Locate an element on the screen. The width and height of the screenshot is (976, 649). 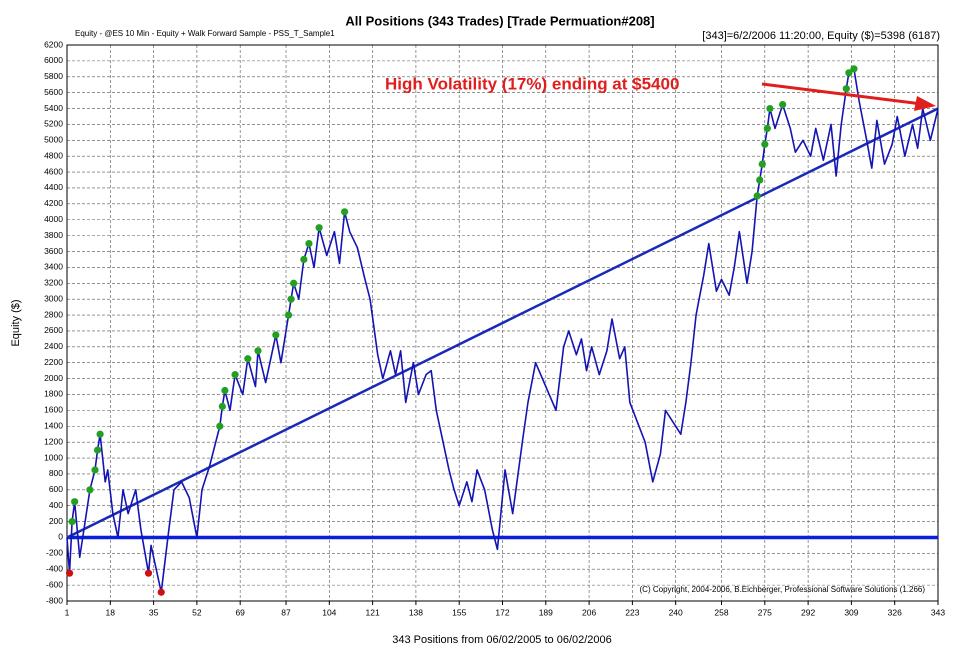
x-tick-label: 343 is located at coordinates (938, 612).